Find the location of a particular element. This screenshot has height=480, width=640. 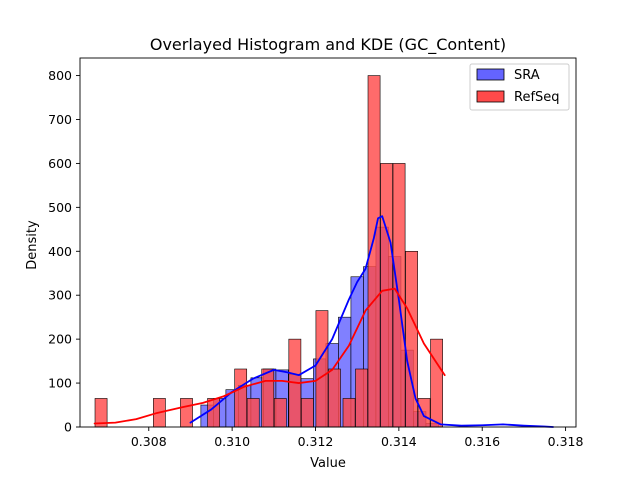

y-tick-label-3: 300 is located at coordinates (60, 295).